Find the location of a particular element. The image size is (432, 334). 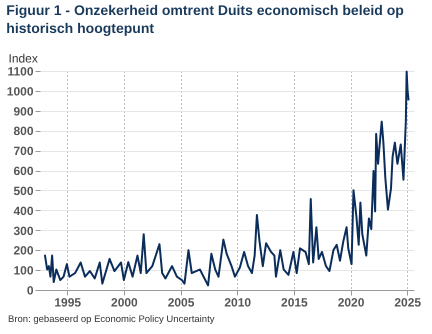

y-tick-label: 500 is located at coordinates (23, 191).